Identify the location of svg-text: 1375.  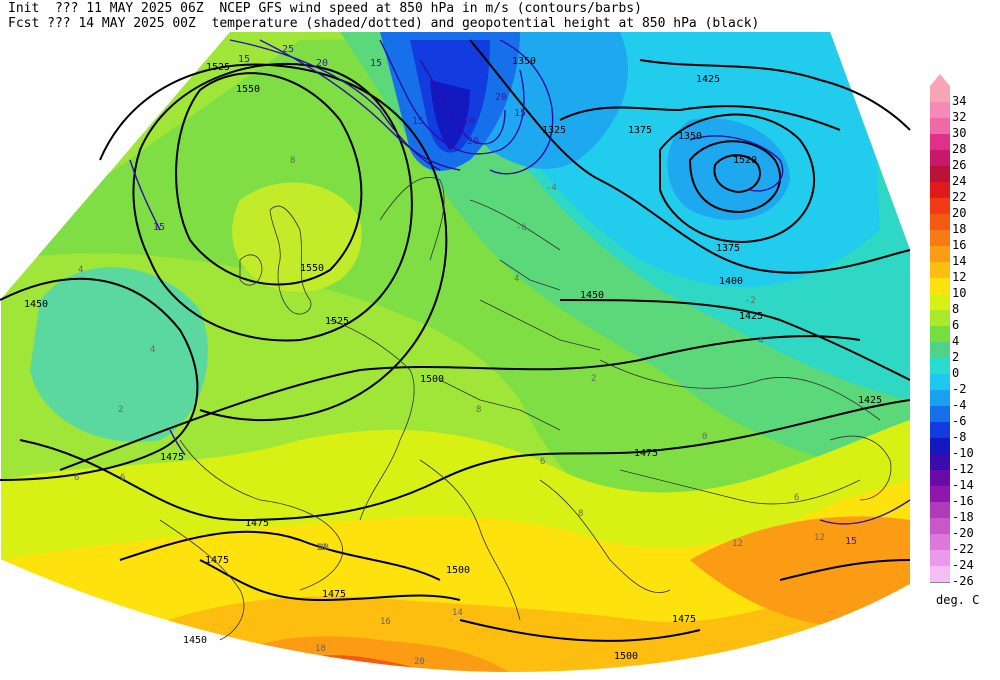
(640, 130).